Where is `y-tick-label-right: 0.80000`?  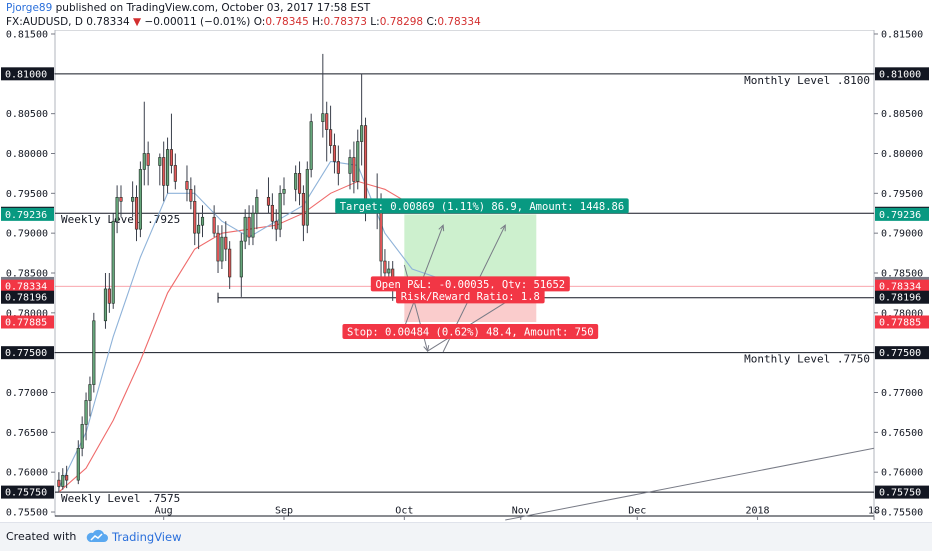
y-tick-label-right: 0.80000 is located at coordinates (902, 154).